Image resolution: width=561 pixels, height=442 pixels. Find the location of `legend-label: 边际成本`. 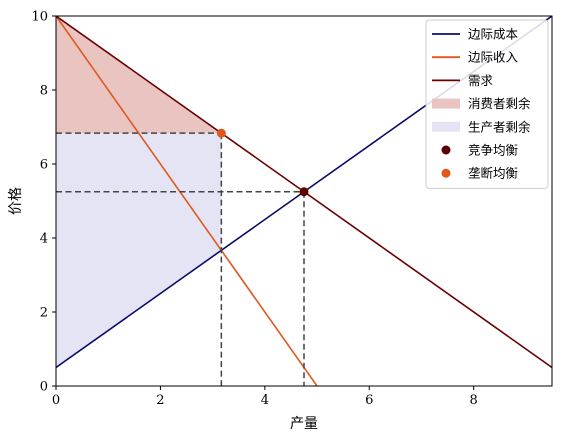

legend-label: 边际成本 is located at coordinates (493, 34).